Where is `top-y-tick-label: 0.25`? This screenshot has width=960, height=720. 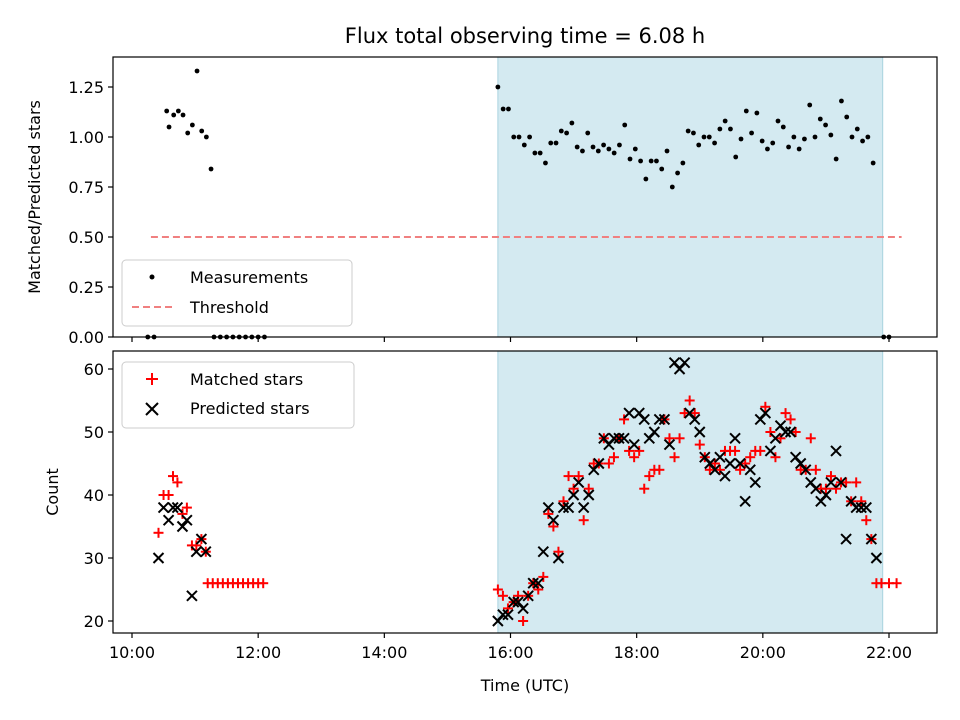 top-y-tick-label: 0.25 is located at coordinates (86, 287).